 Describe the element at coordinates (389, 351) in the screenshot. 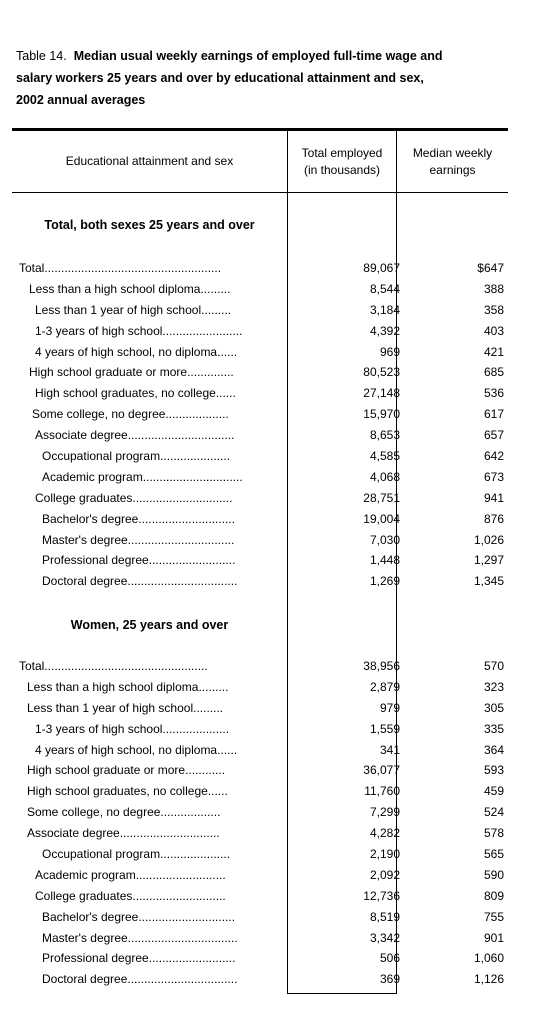

I see `total-employed-value: 969` at that location.